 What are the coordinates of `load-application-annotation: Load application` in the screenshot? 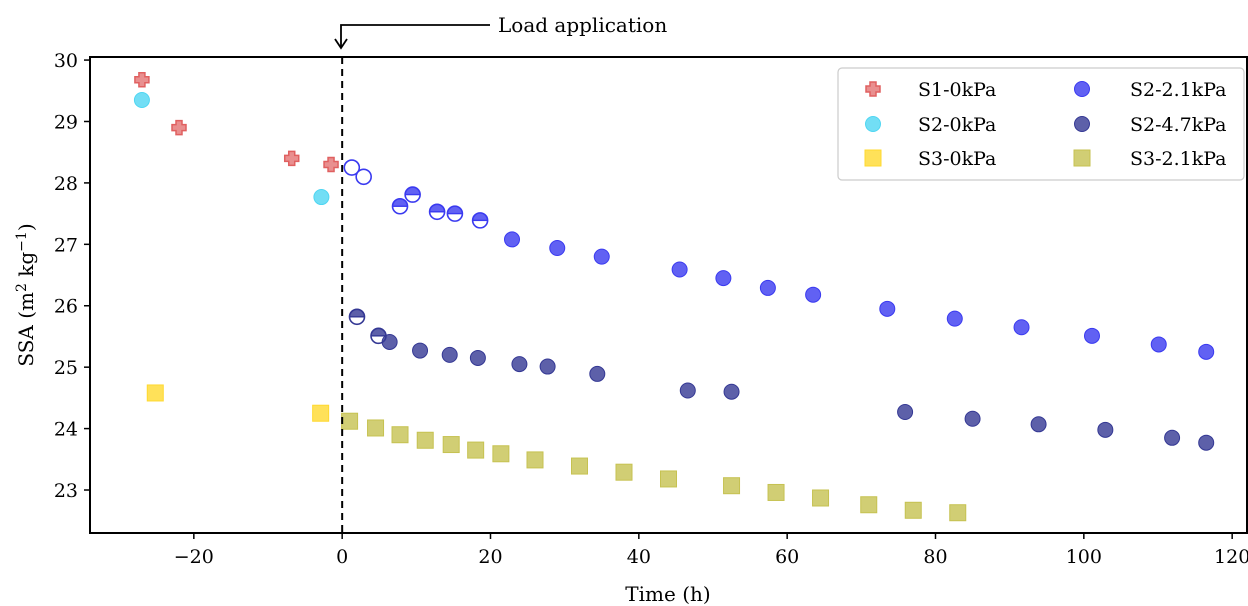 It's located at (500, 31).